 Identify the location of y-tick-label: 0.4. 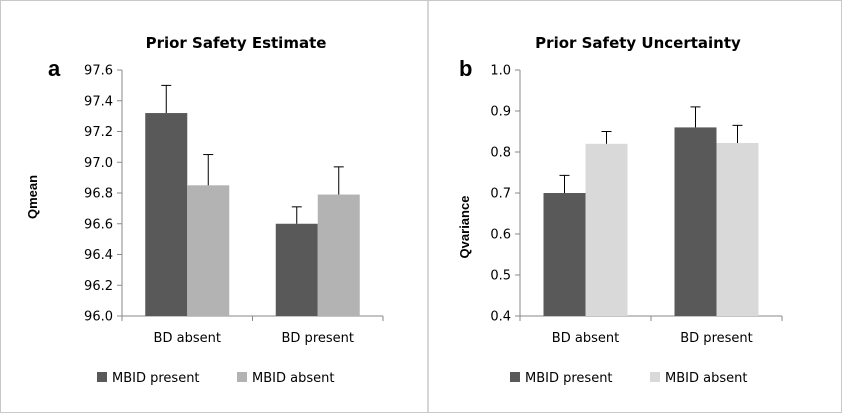
(500, 317).